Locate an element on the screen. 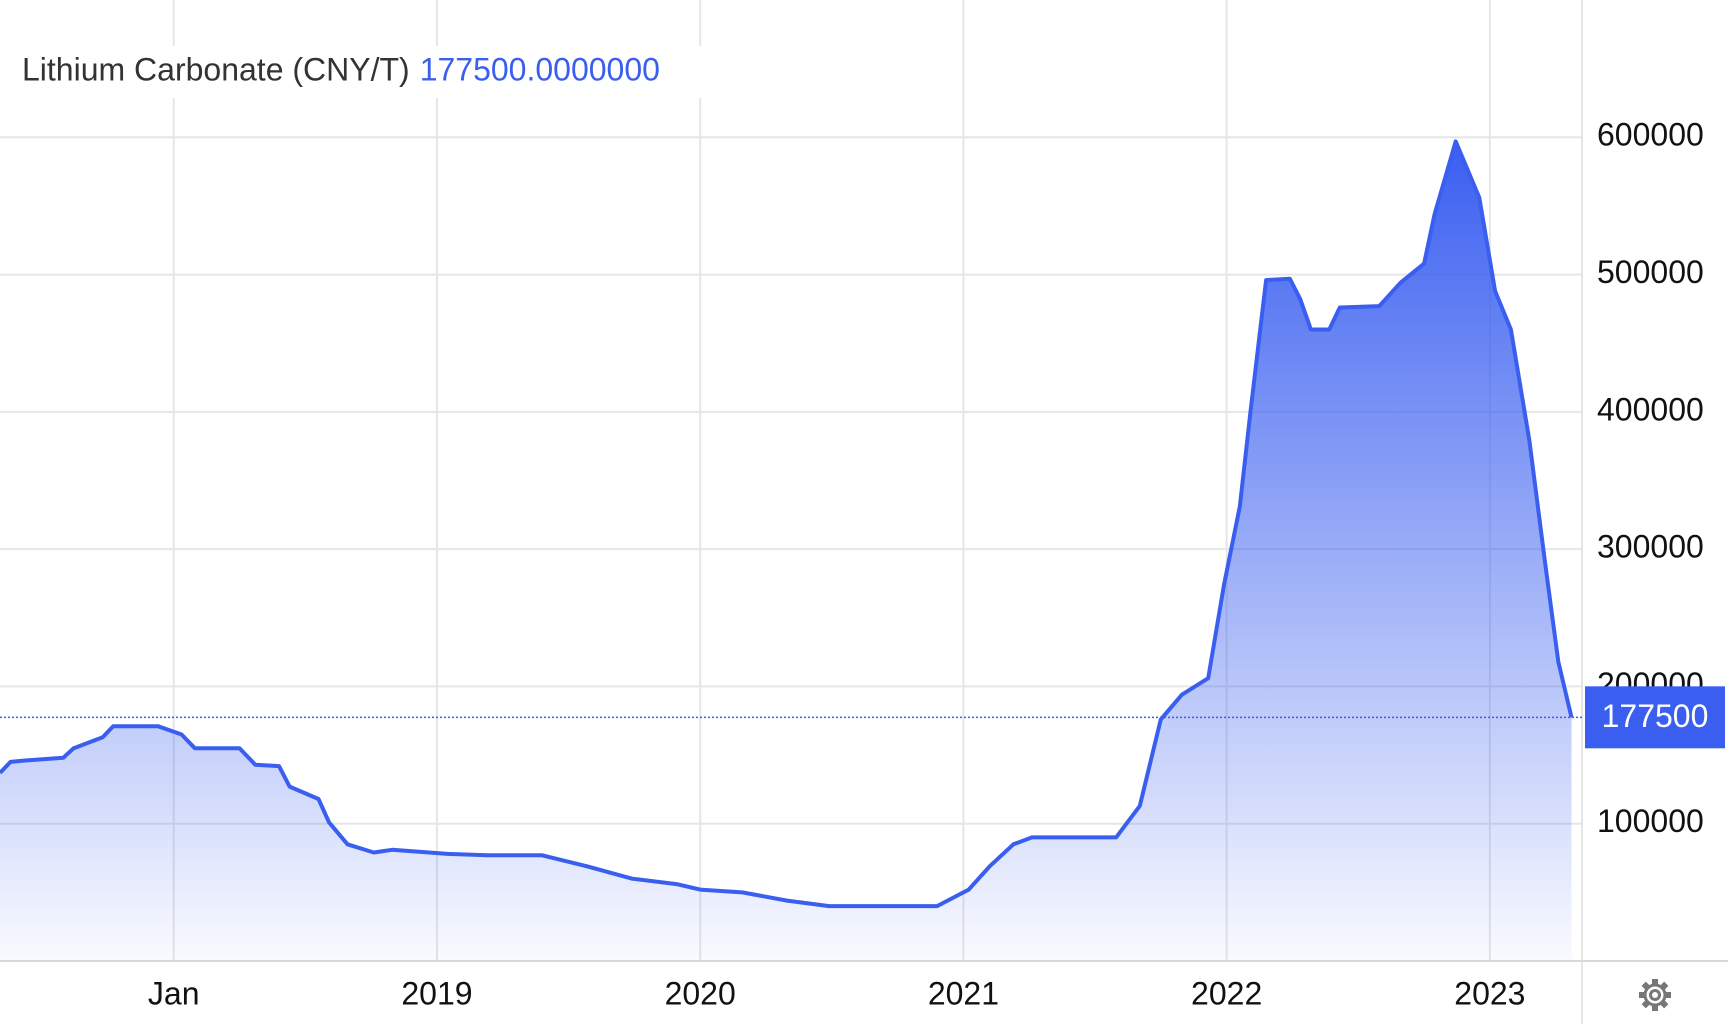  gear-teeth is located at coordinates (1655, 995).